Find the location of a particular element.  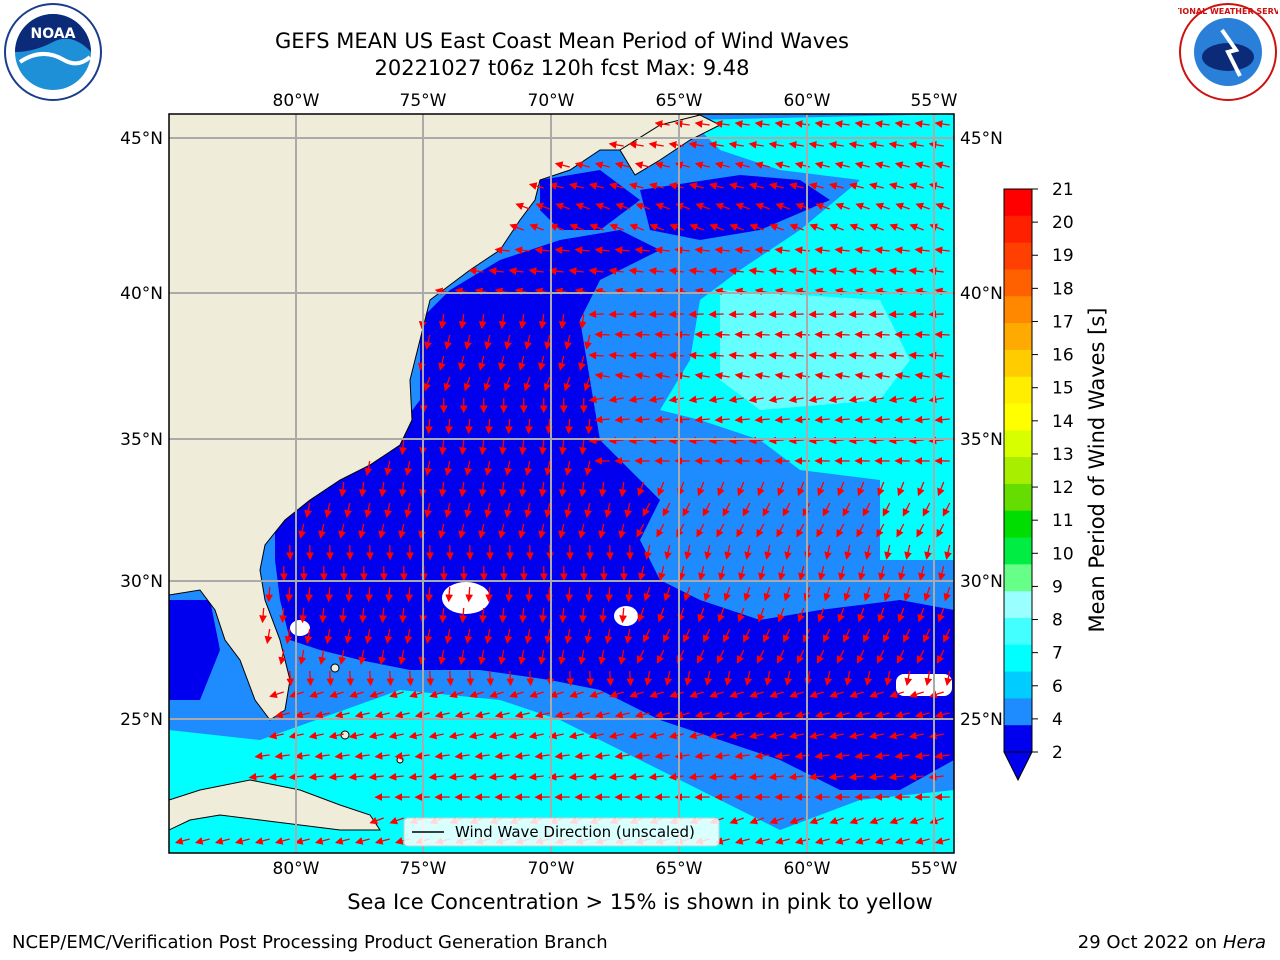

nws-logo: NATIONAL WEATHER SERVICE is located at coordinates (1221, 54).